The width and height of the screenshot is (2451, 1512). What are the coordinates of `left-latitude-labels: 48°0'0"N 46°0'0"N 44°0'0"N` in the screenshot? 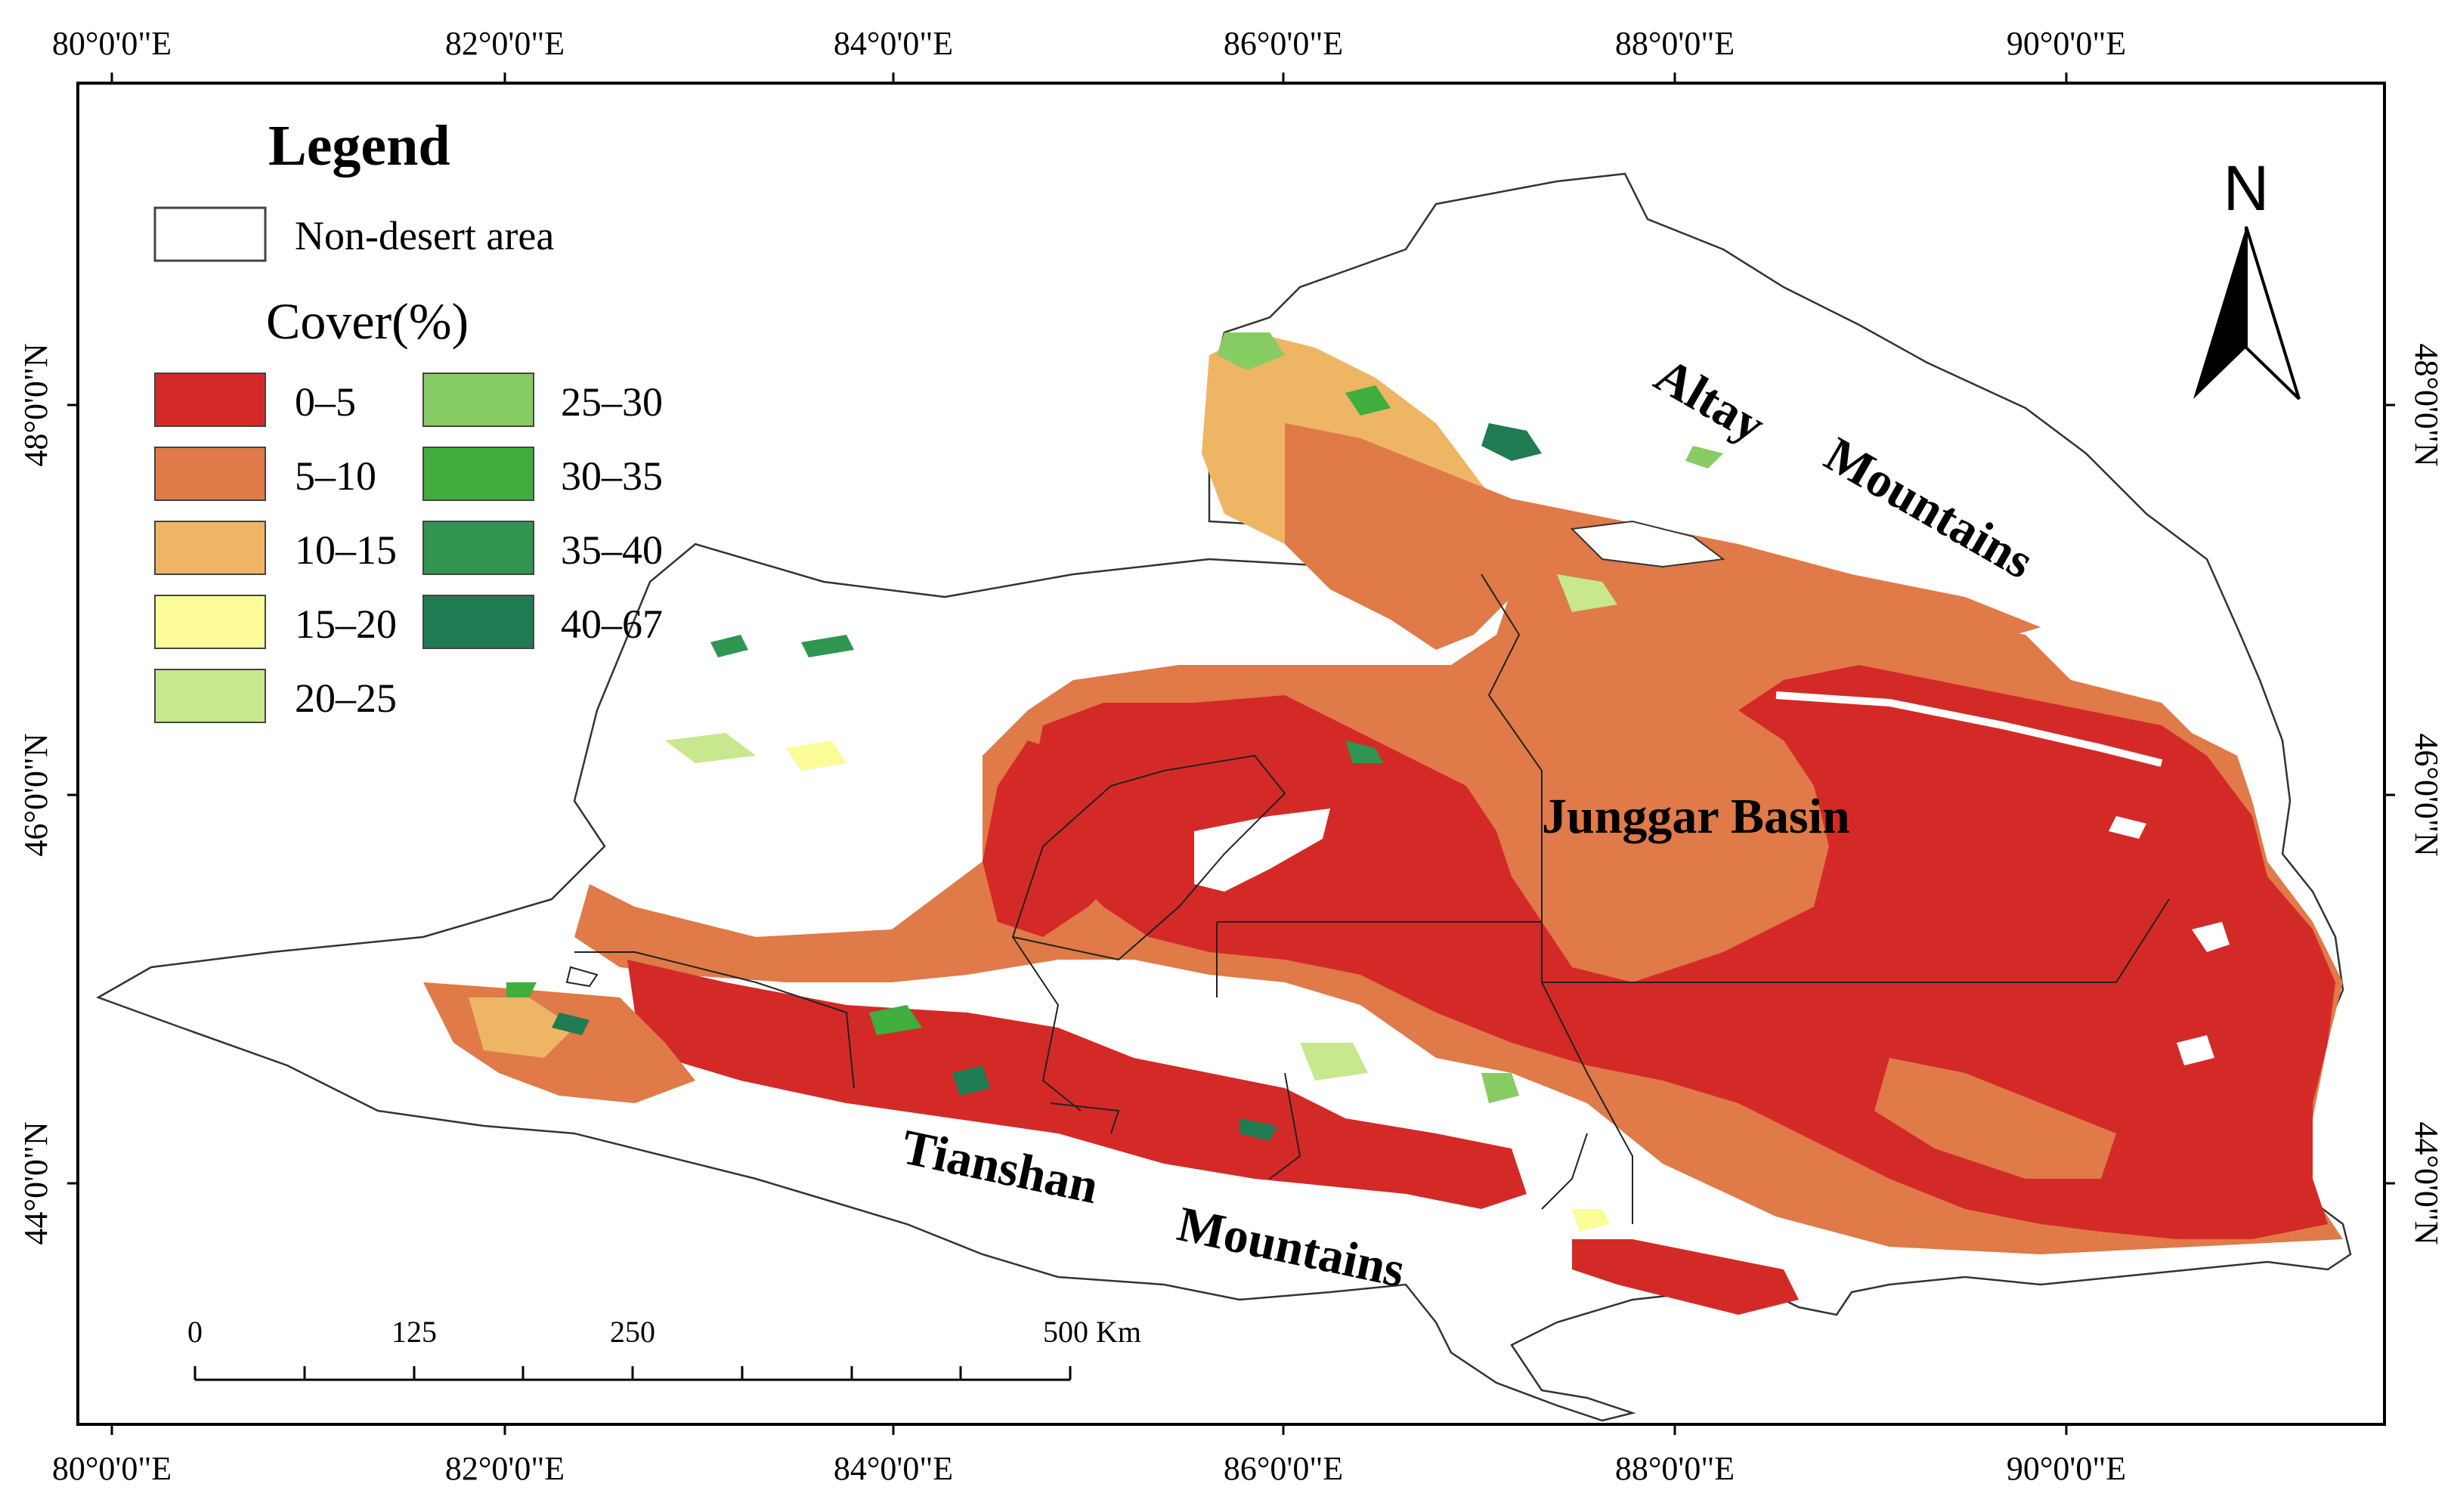 It's located at (35, 794).